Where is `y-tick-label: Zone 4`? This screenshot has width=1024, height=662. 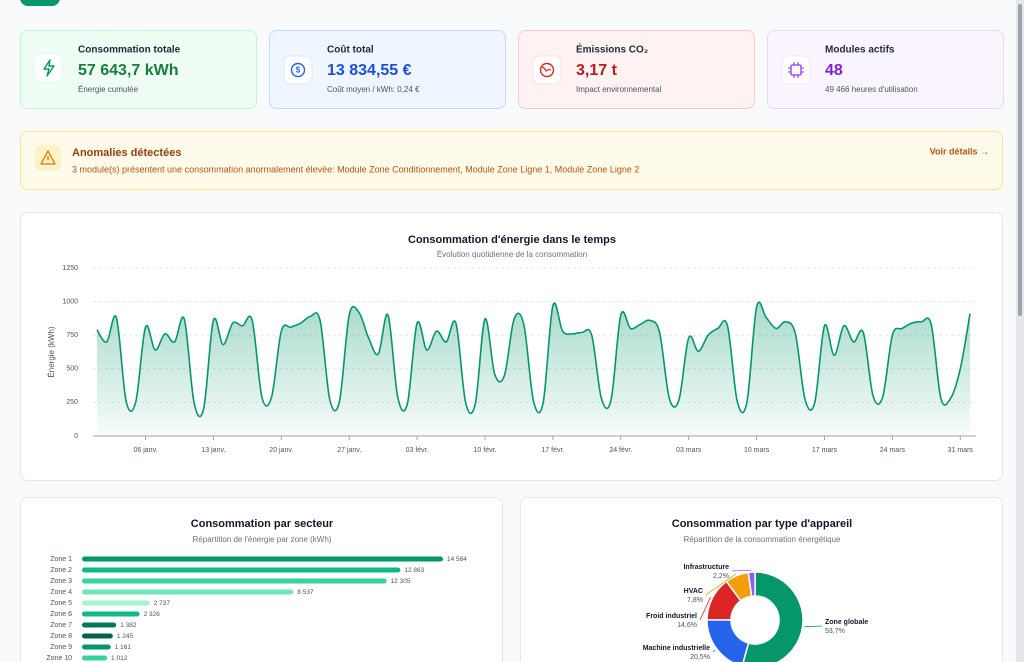
y-tick-label: Zone 4 is located at coordinates (61, 592).